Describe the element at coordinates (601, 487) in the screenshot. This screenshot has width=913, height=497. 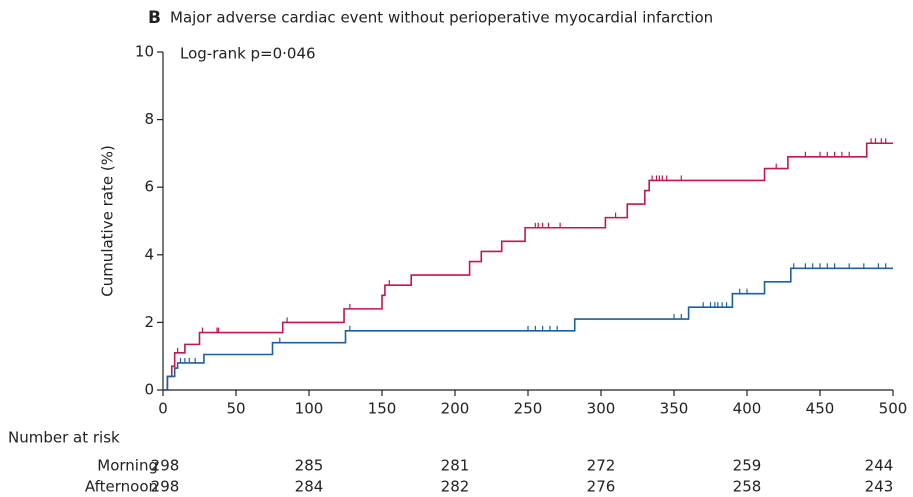
I see `risk-count: 276` at that location.